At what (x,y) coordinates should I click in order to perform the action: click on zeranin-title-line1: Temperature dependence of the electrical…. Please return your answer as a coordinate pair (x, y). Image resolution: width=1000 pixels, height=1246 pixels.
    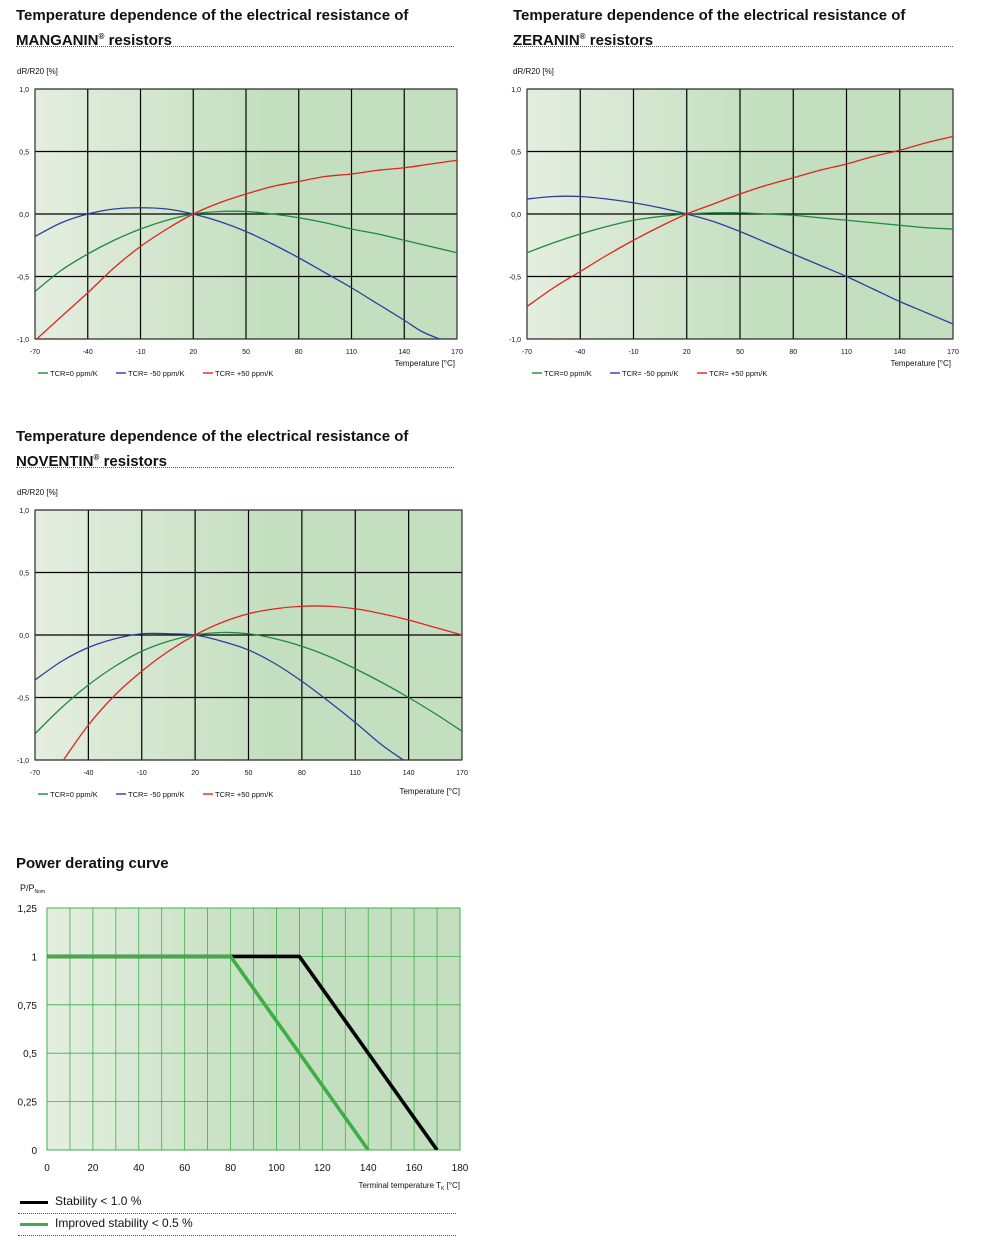
    Looking at the image, I should click on (709, 15).